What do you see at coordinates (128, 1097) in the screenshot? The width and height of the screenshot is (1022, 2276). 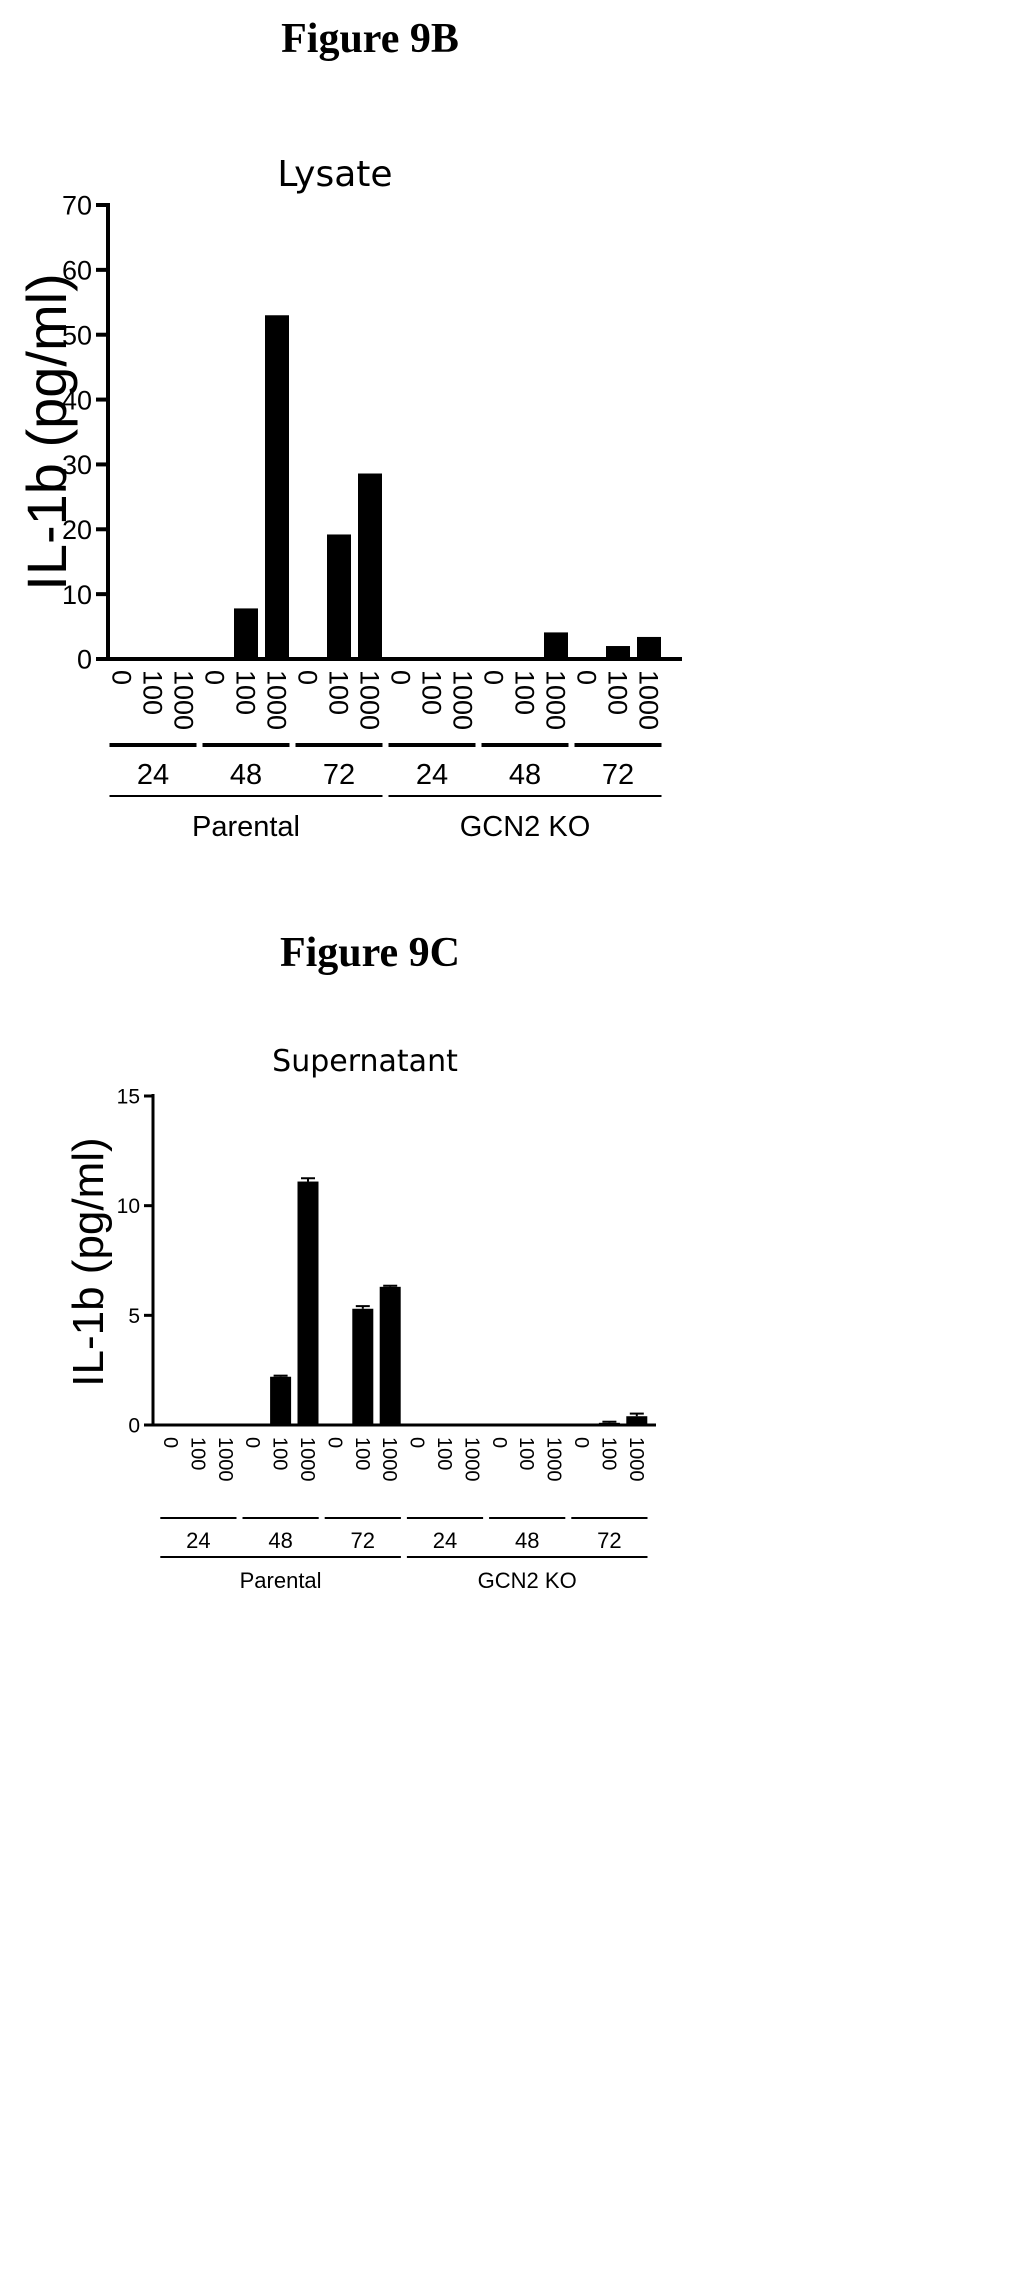 I see `y-tick-label: 15` at bounding box center [128, 1097].